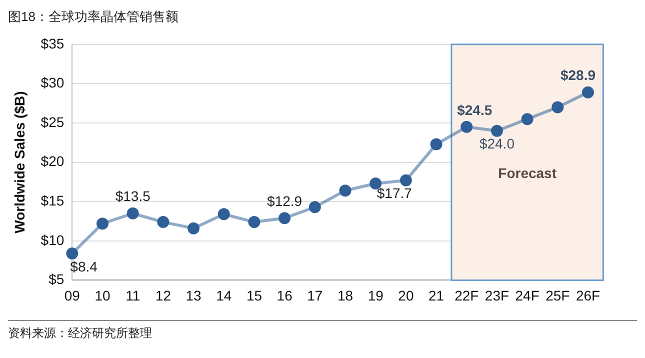  I want to click on data-label: $28.9, so click(578, 75).